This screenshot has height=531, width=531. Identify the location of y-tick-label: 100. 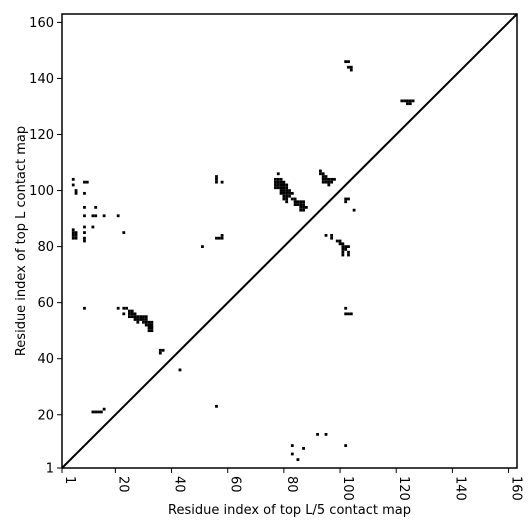
(41, 191).